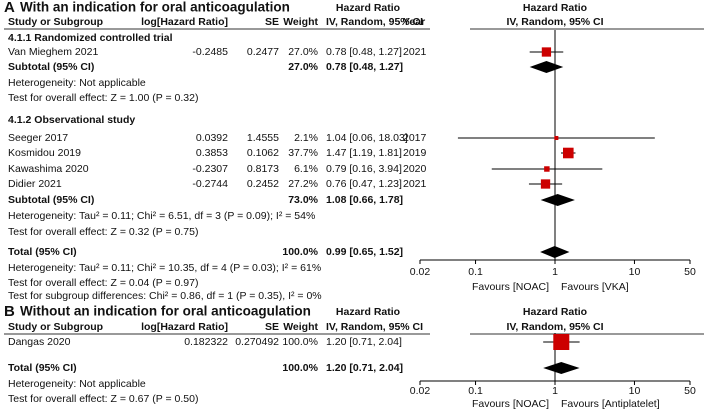 This screenshot has width=708, height=411. I want to click on row-label: Kawashima 2020, so click(48, 169).